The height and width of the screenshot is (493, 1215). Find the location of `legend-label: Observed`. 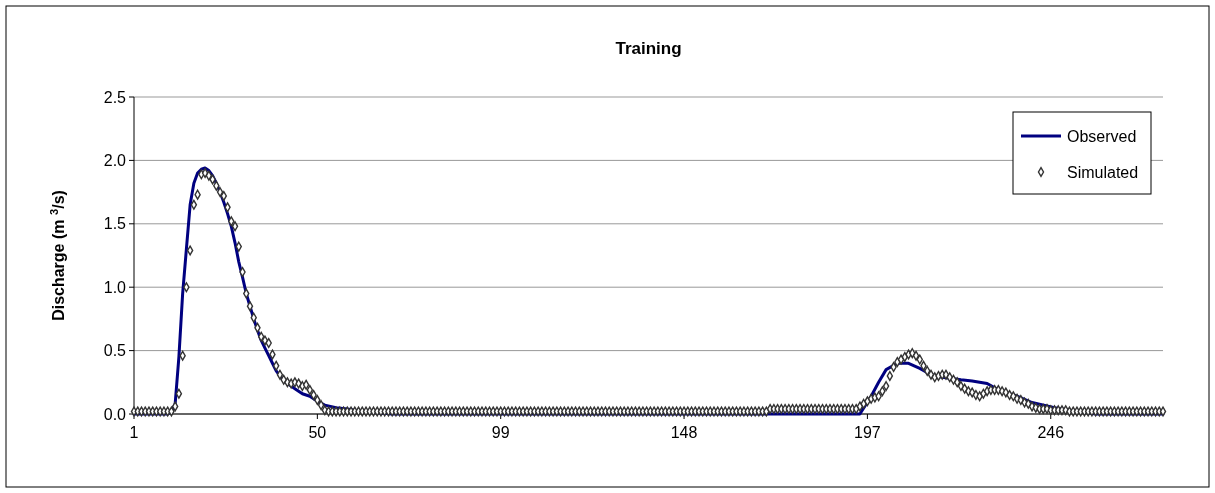

legend-label: Observed is located at coordinates (1102, 136).